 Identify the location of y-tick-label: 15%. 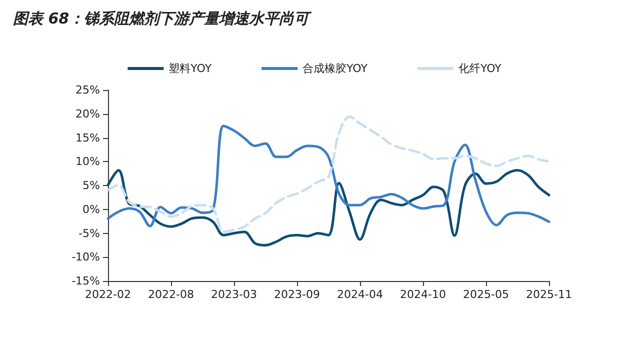
(88, 137).